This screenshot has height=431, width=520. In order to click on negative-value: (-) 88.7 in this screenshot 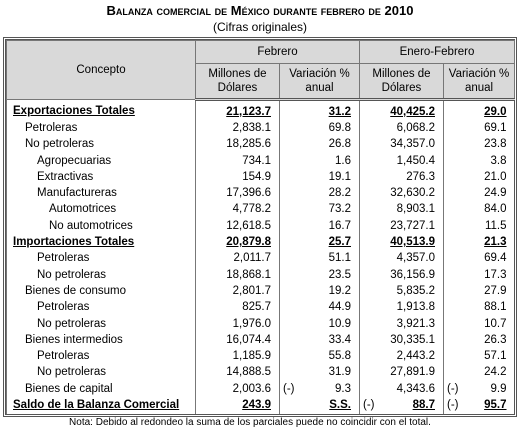, I will do `click(399, 405)`.